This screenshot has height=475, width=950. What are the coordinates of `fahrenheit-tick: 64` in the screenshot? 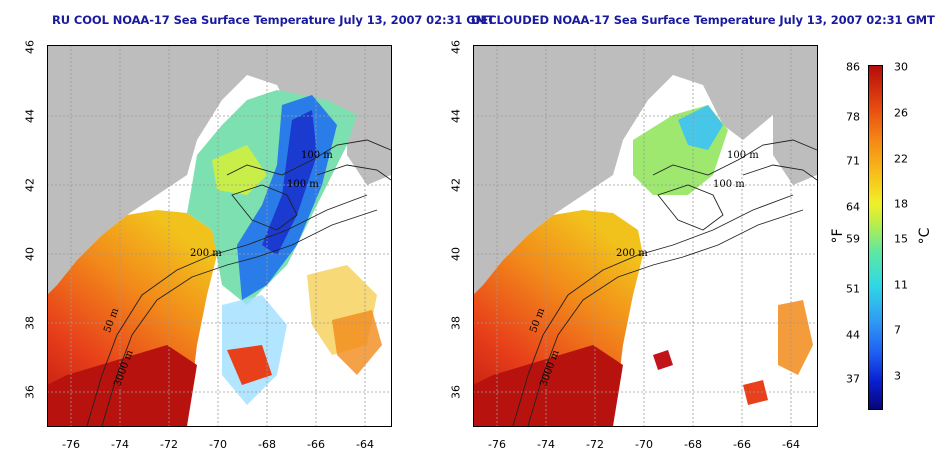 It's located at (853, 207).